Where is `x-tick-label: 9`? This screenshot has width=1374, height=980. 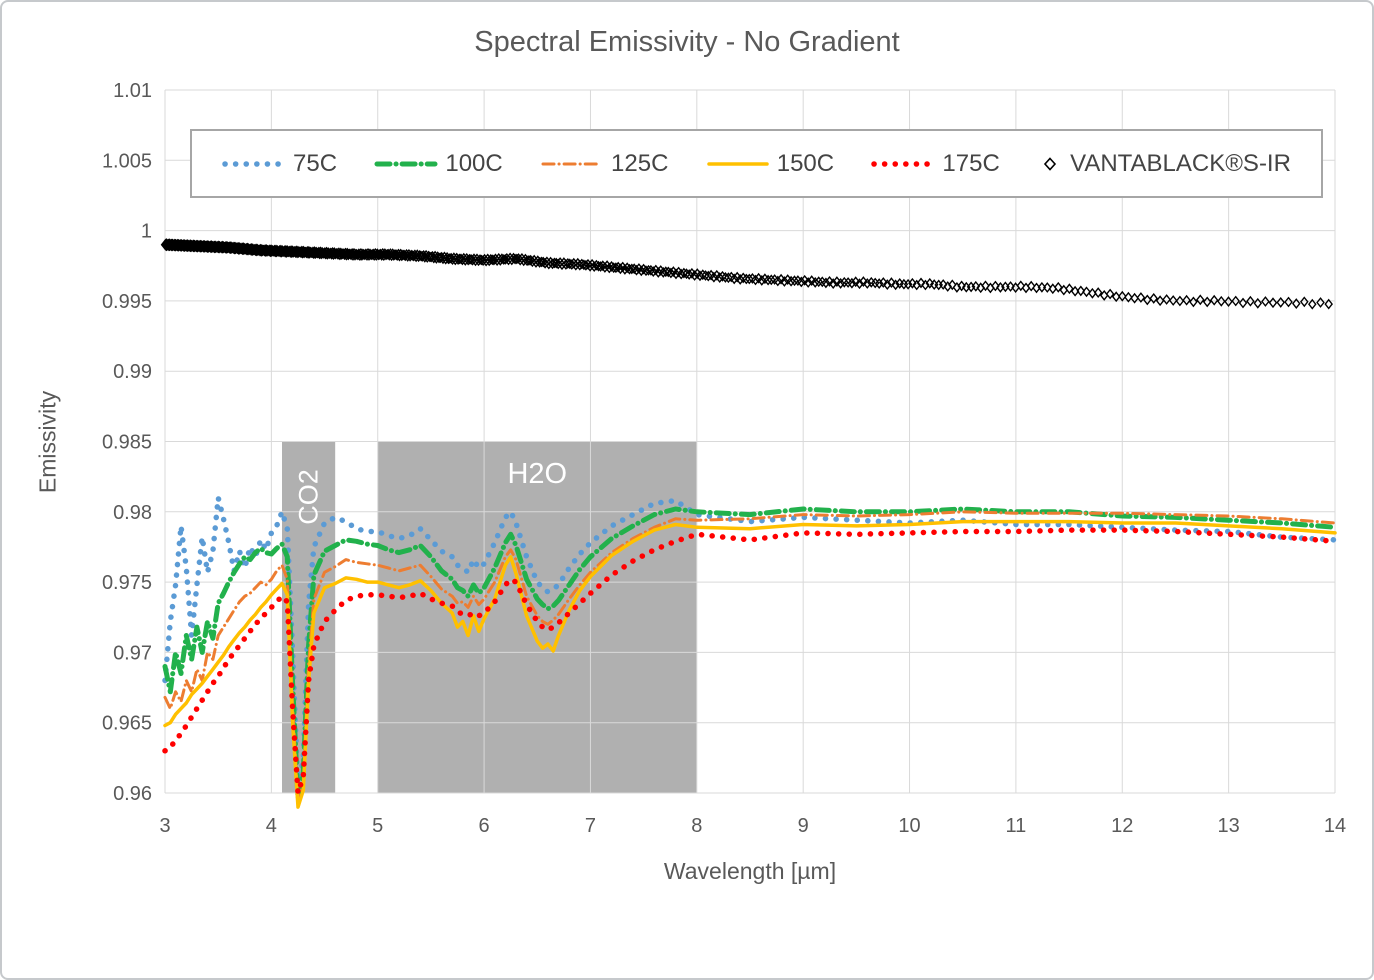
x-tick-label: 9 is located at coordinates (803, 826).